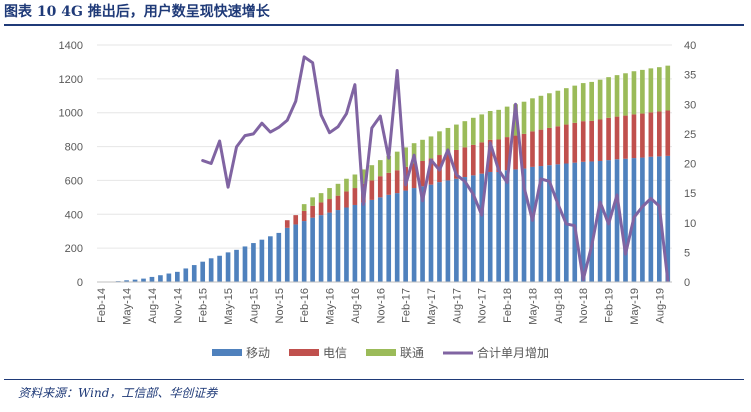 The image size is (751, 412). Describe the element at coordinates (137, 12) in the screenshot. I see `figure-title: 图表 10 4G 推出后，用户数呈现快速增长` at that location.